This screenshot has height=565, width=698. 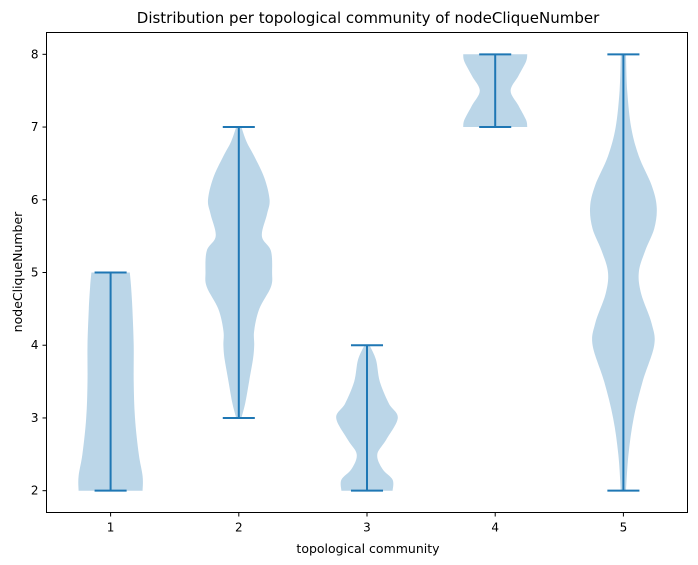 What do you see at coordinates (35, 345) in the screenshot?
I see `y-tick-label-4: 4` at bounding box center [35, 345].